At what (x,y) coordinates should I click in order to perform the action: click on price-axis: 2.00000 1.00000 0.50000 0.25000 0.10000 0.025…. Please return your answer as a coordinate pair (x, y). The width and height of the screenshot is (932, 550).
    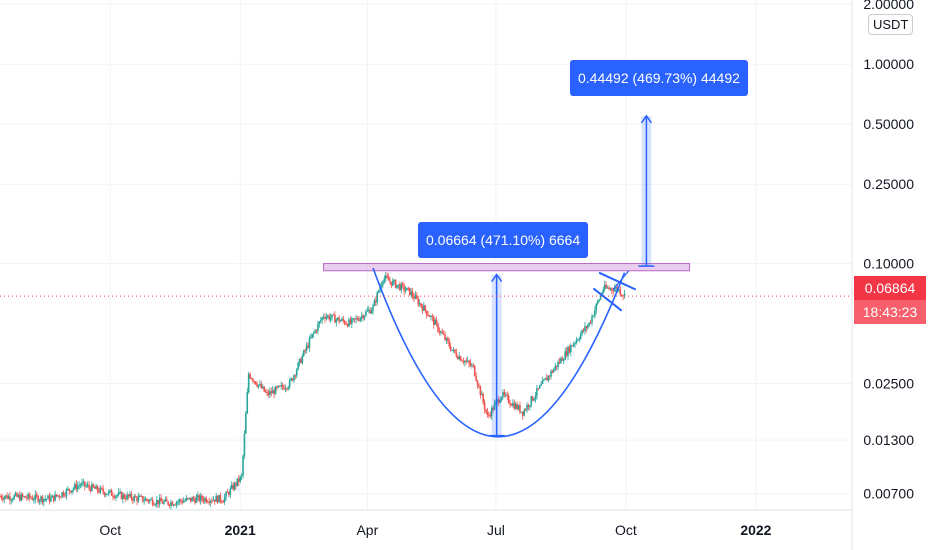
    Looking at the image, I should click on (888, 251).